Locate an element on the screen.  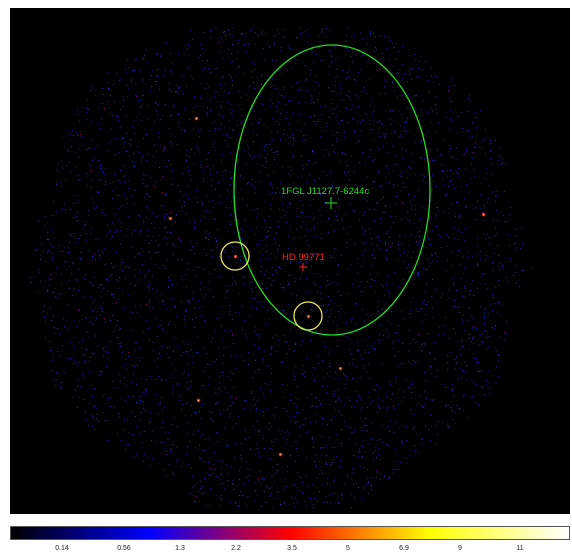
fermi-source-label: 1FGL J1127.7-6244c is located at coordinates (325, 191).